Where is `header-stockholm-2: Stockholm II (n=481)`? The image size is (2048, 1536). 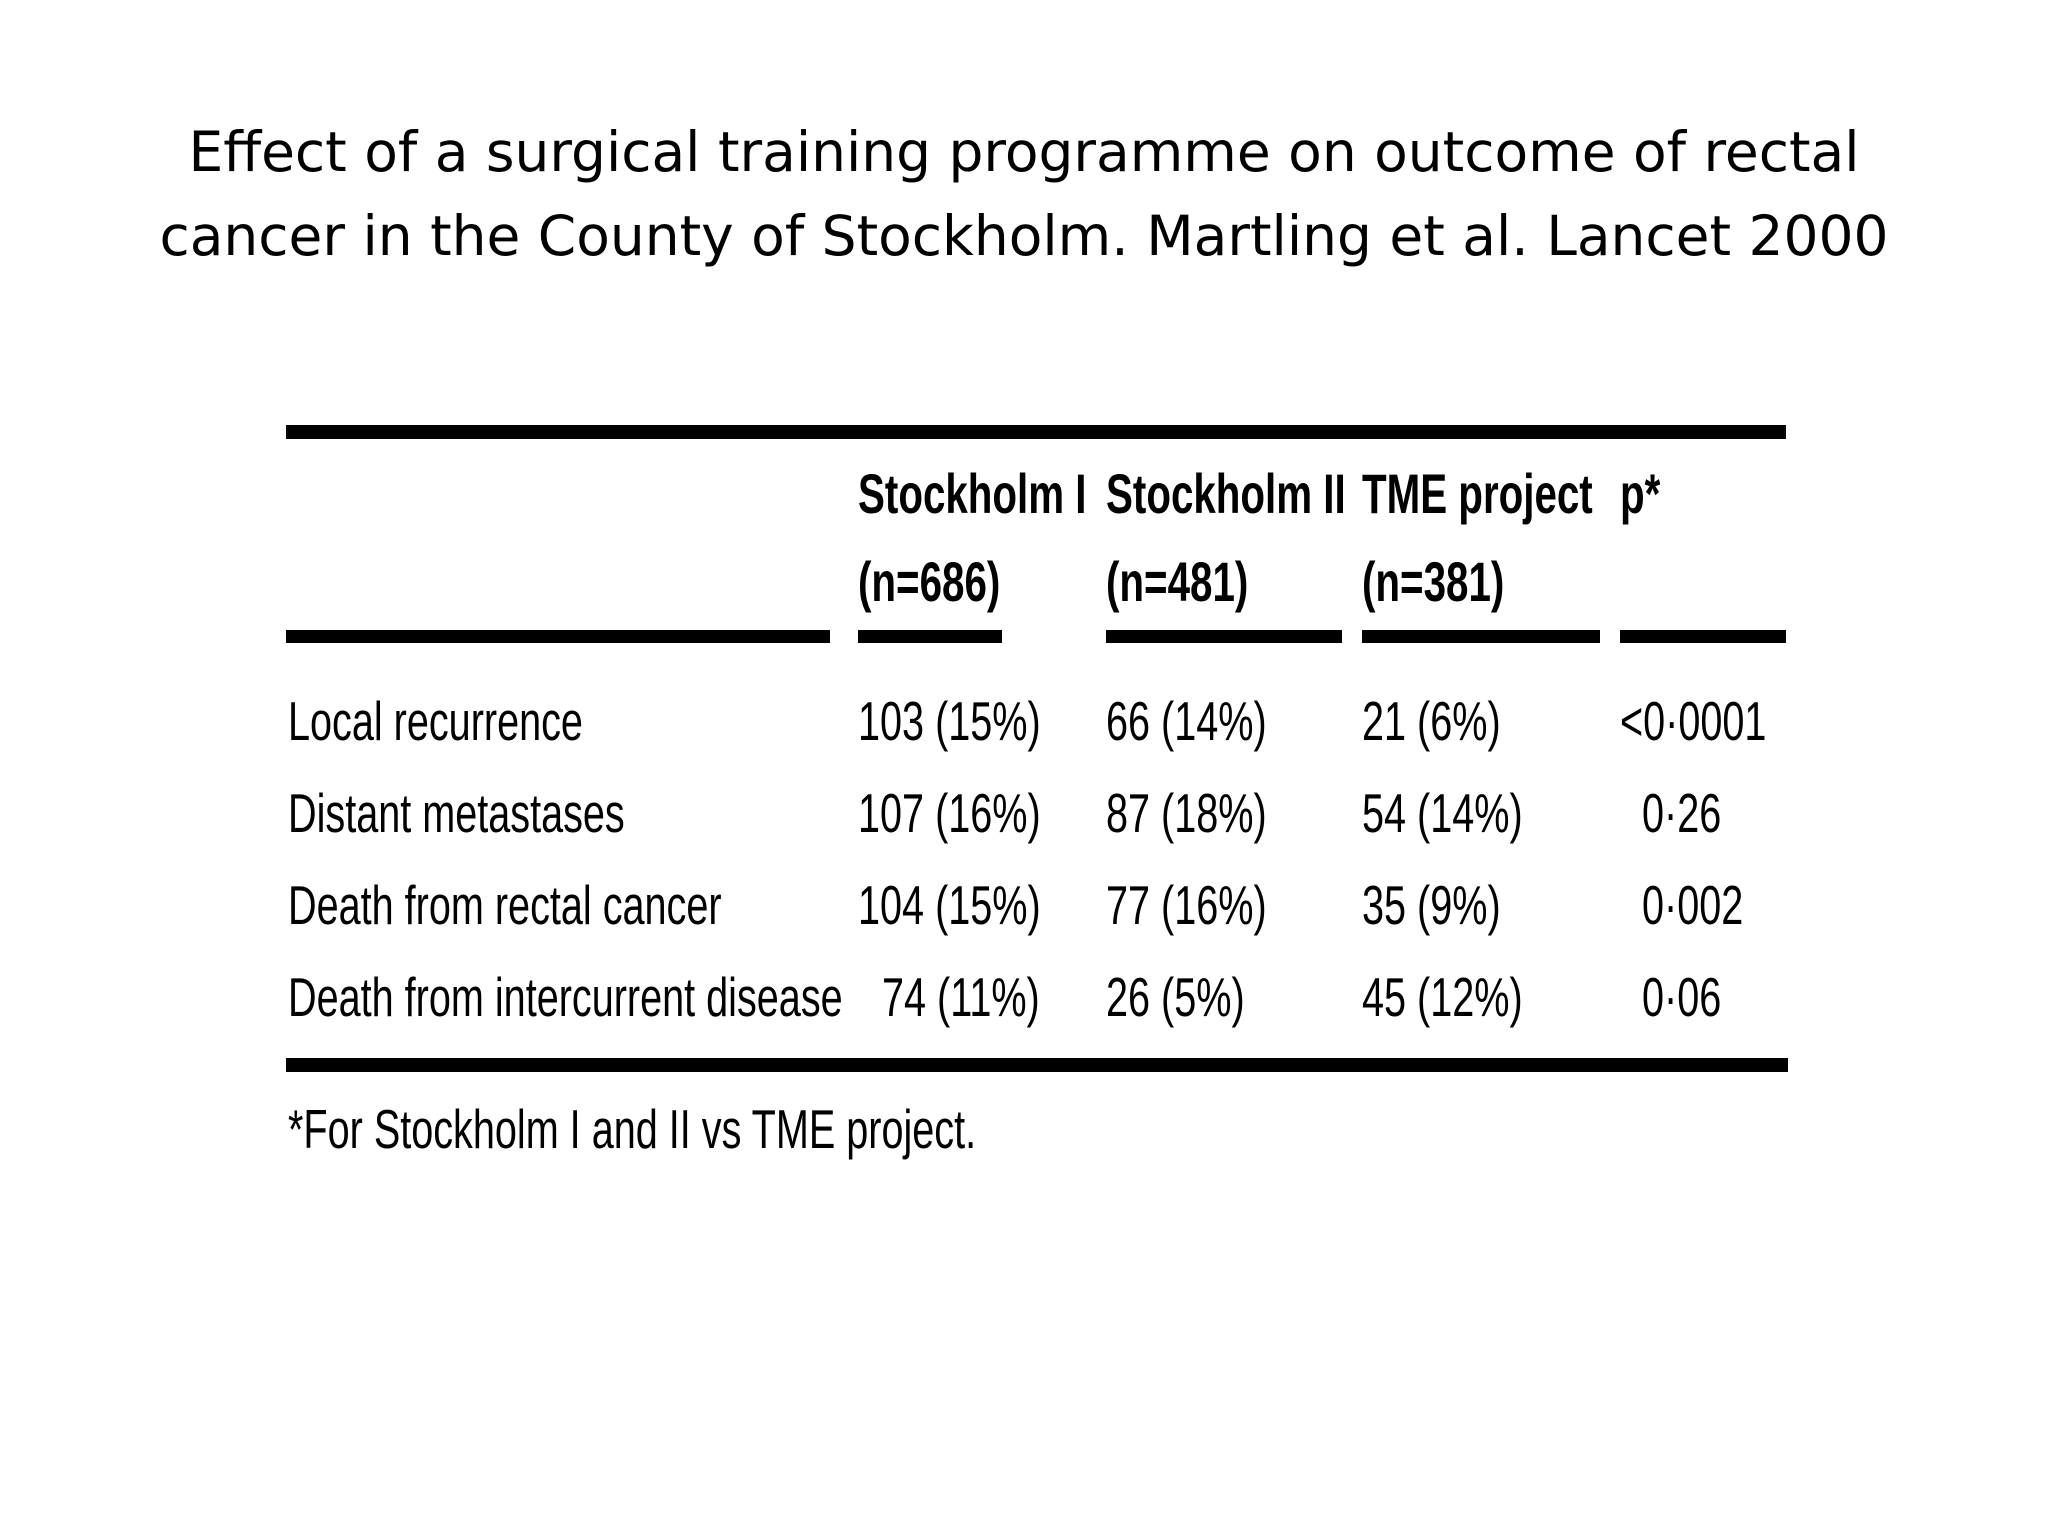
header-stockholm-2: Stockholm II (n=481) is located at coordinates (1226, 538).